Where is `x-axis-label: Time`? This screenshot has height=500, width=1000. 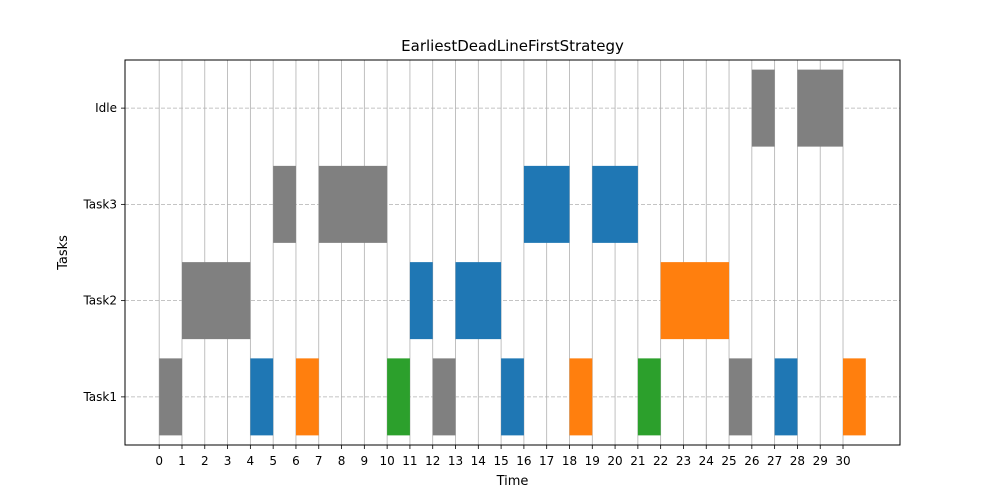
x-axis-label: Time is located at coordinates (512, 481).